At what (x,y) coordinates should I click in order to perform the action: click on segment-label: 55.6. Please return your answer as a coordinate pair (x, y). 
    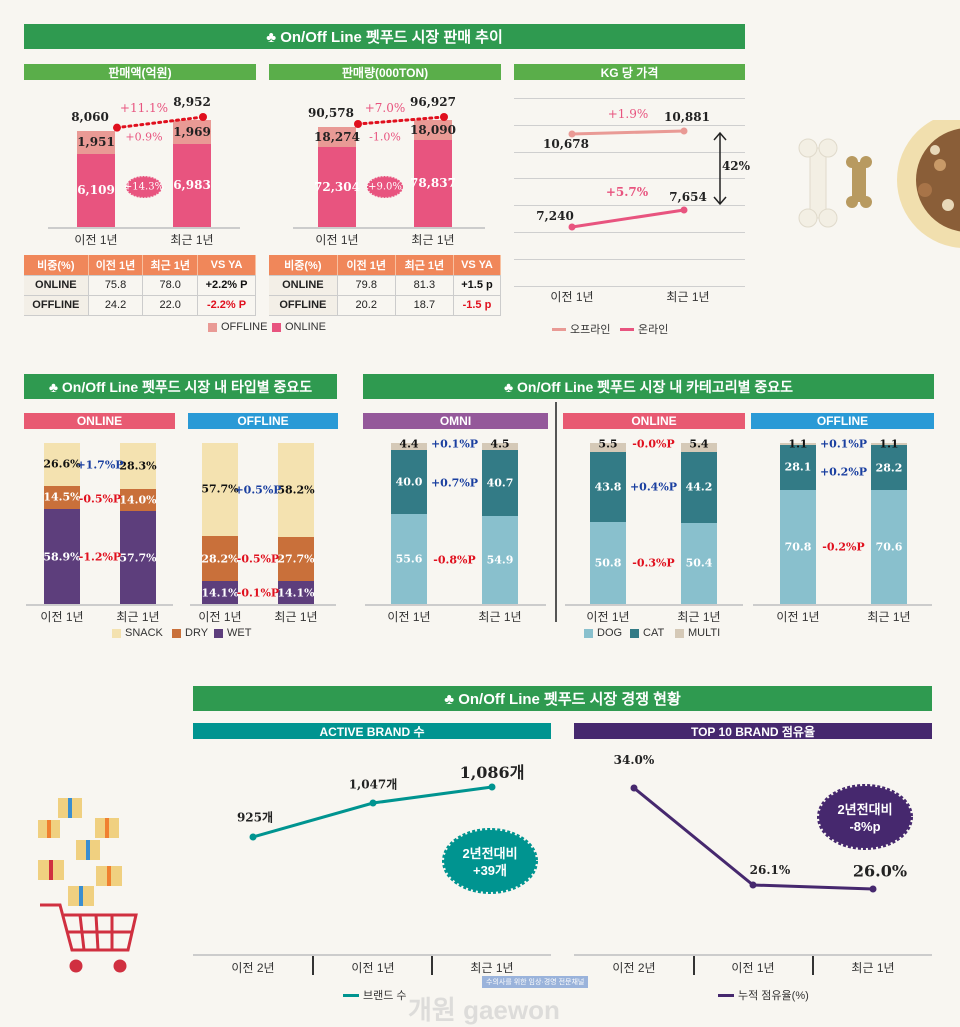
    Looking at the image, I should click on (409, 559).